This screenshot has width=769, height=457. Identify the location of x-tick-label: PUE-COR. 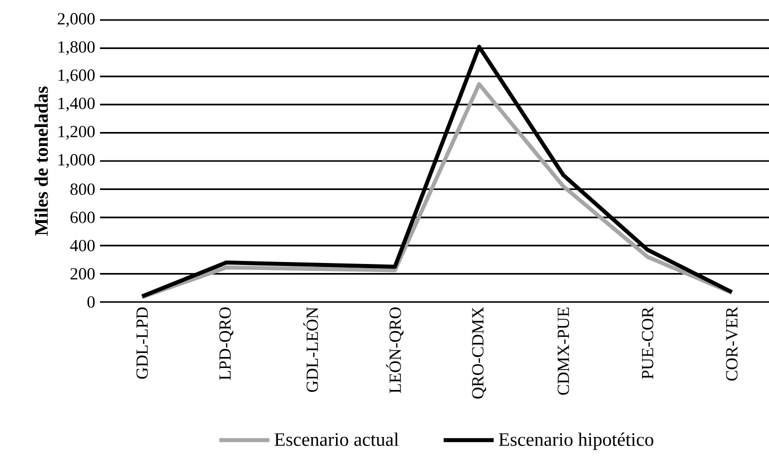
(648, 342).